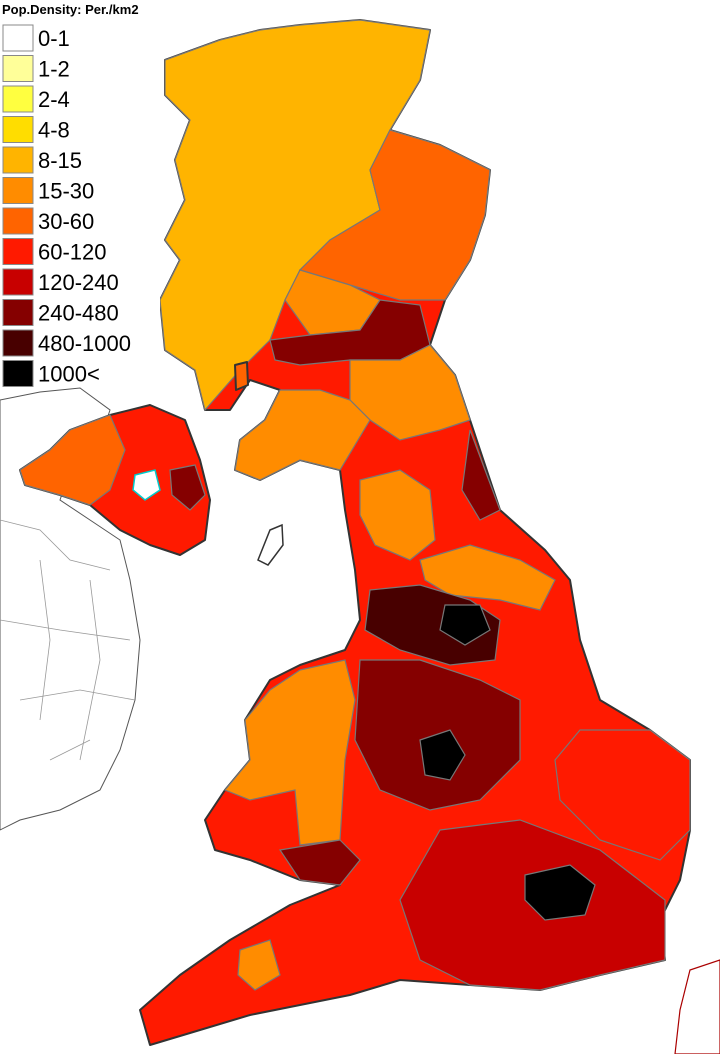 The height and width of the screenshot is (1054, 720). What do you see at coordinates (397, 515) in the screenshot?
I see `cumbria` at bounding box center [397, 515].